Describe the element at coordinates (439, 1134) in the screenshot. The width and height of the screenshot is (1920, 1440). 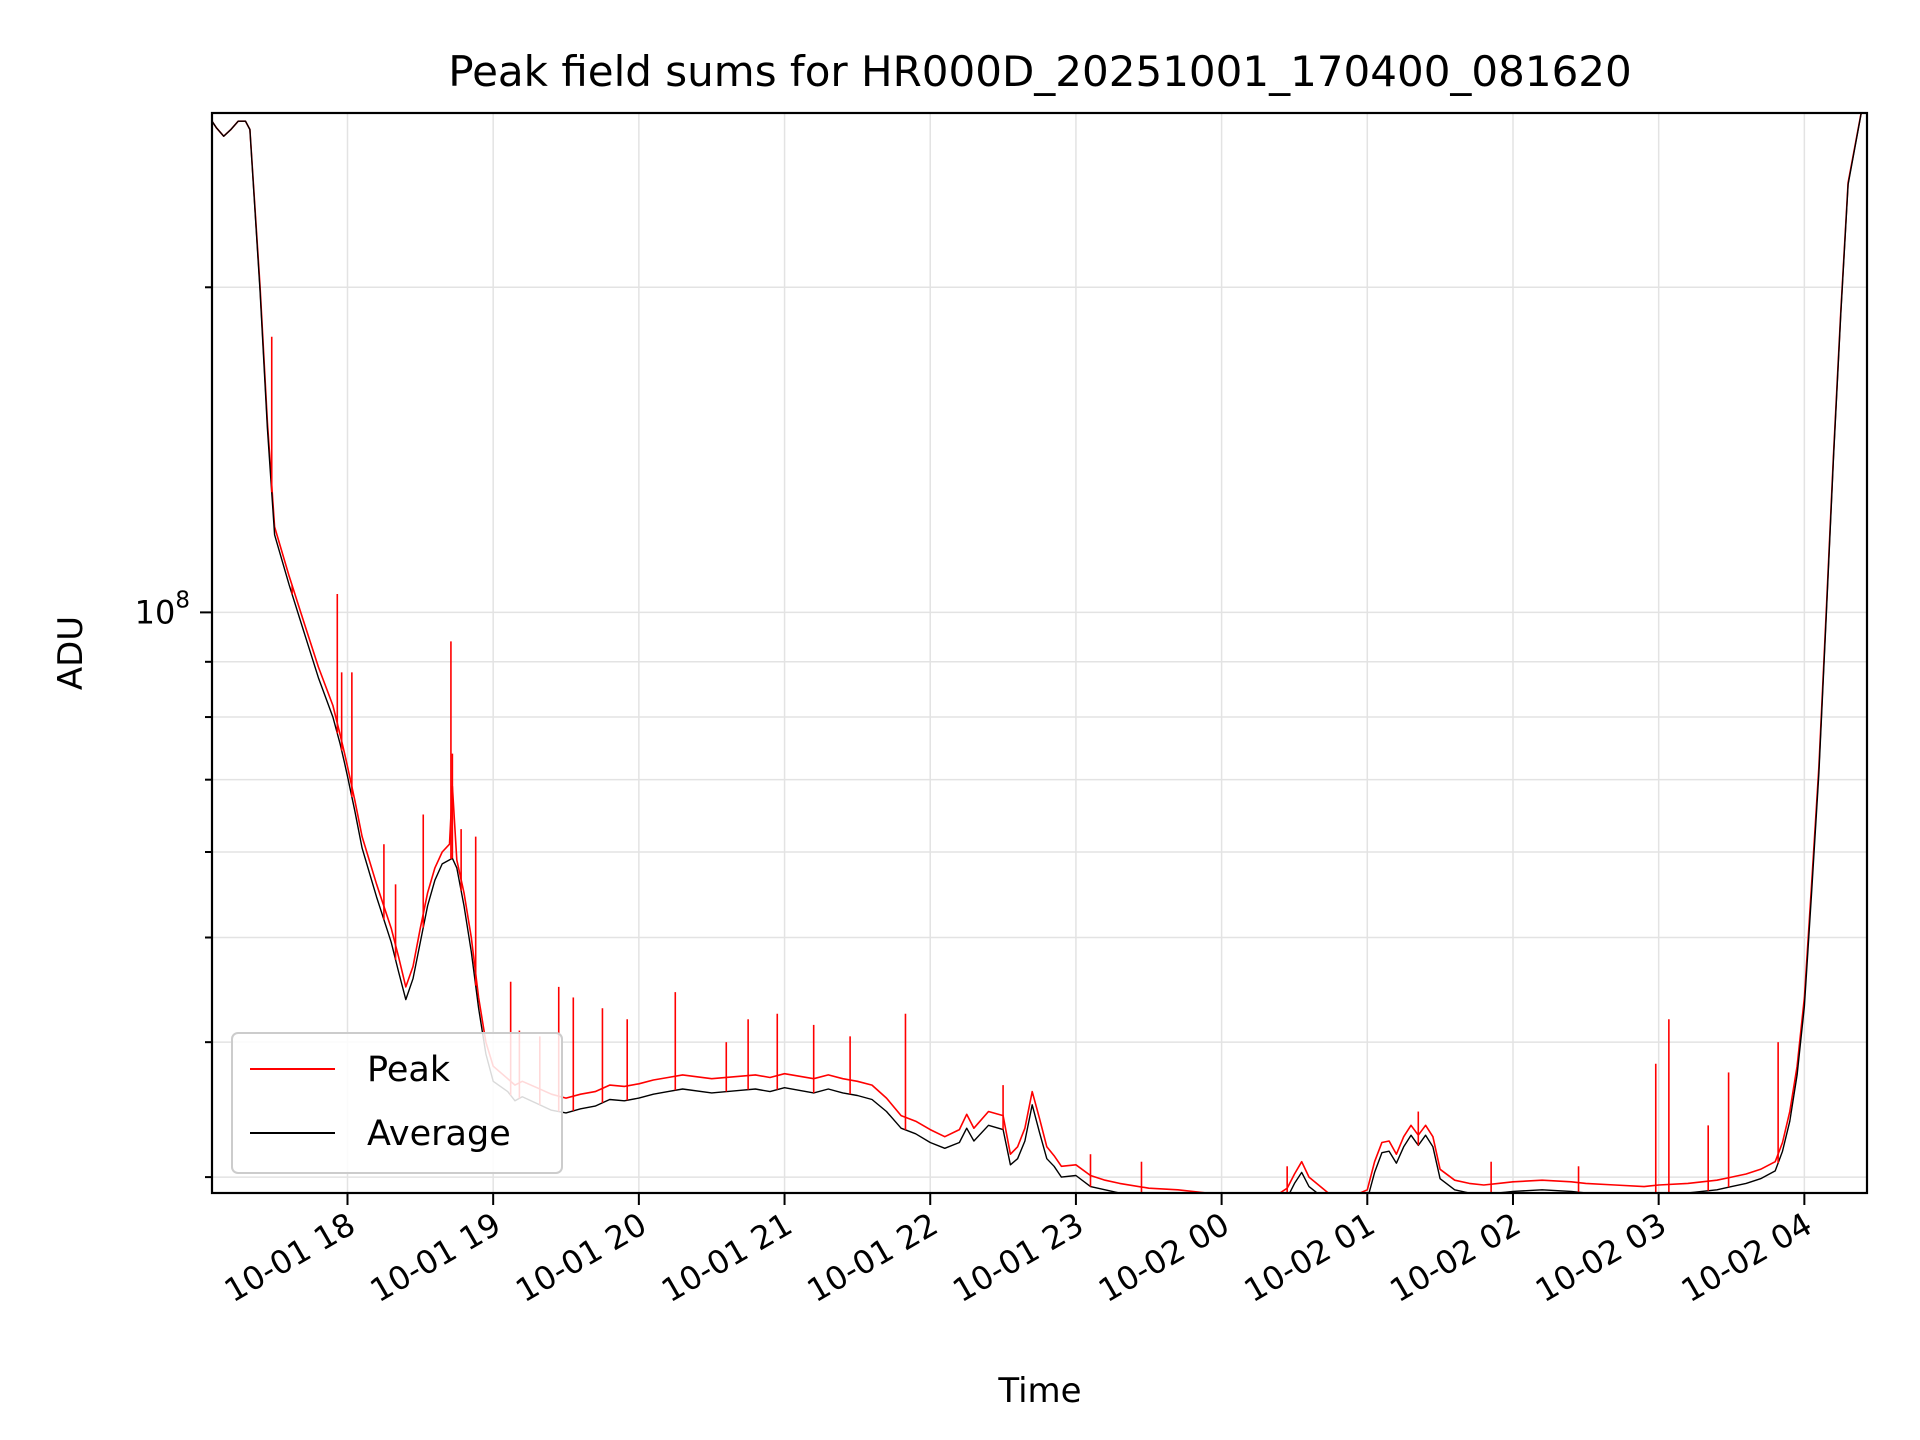
I see `legend-label-average: Average` at that location.